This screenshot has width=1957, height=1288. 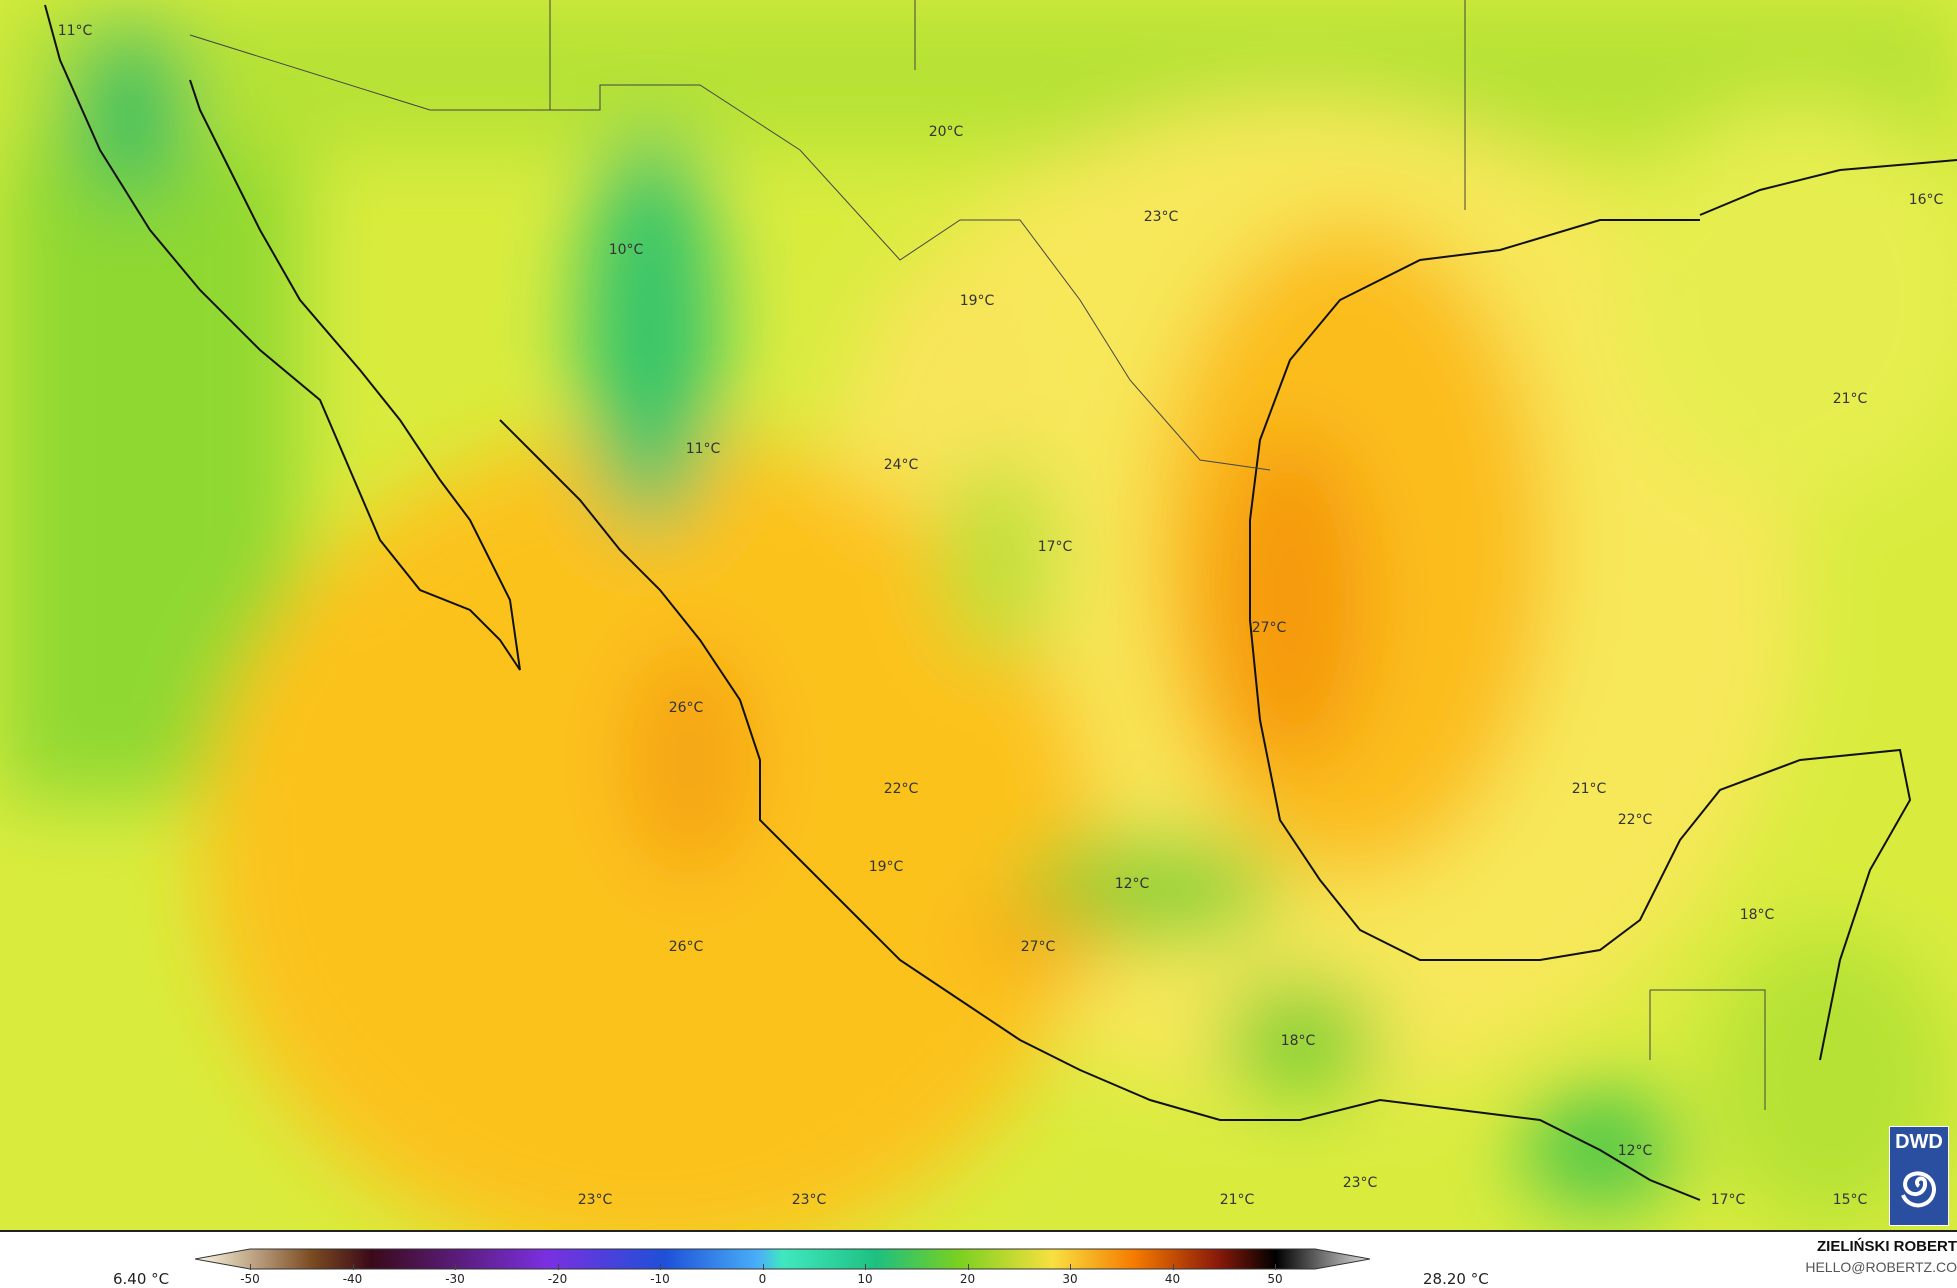 I want to click on dwd-logo-text: DWD, so click(x=1919, y=1142).